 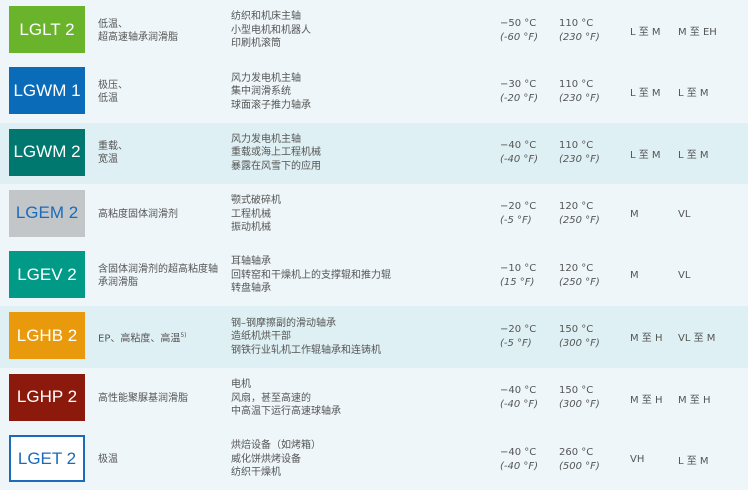 What do you see at coordinates (579, 466) in the screenshot?
I see `max-temp-f: (500 °F)` at bounding box center [579, 466].